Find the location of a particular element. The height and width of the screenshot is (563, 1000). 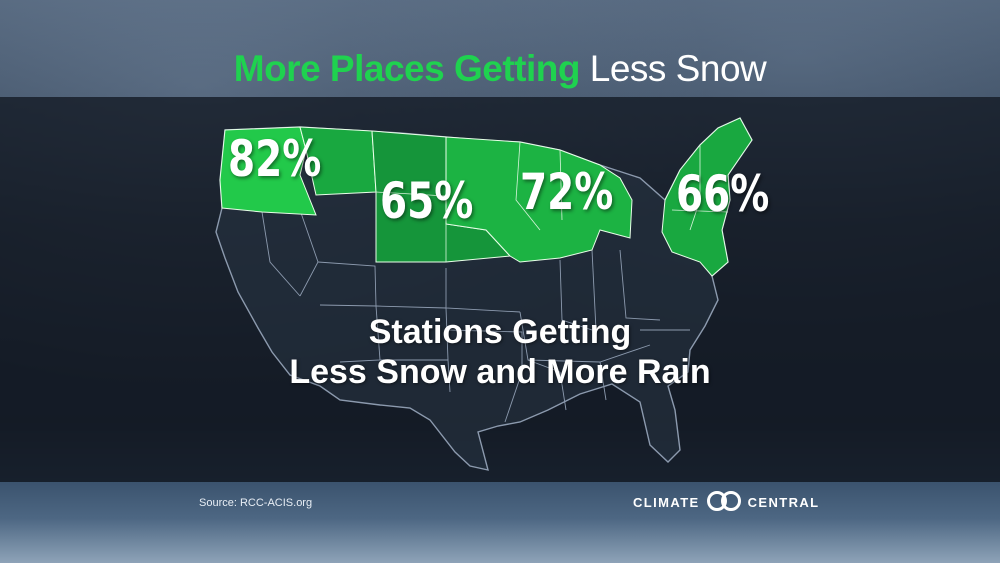

page-title: More Places Getting Less Snow is located at coordinates (500, 69).